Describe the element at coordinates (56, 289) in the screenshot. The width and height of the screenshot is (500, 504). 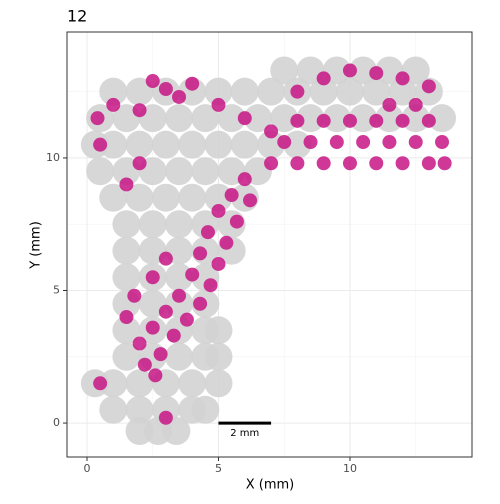
I see `y-tick-label: 5` at that location.